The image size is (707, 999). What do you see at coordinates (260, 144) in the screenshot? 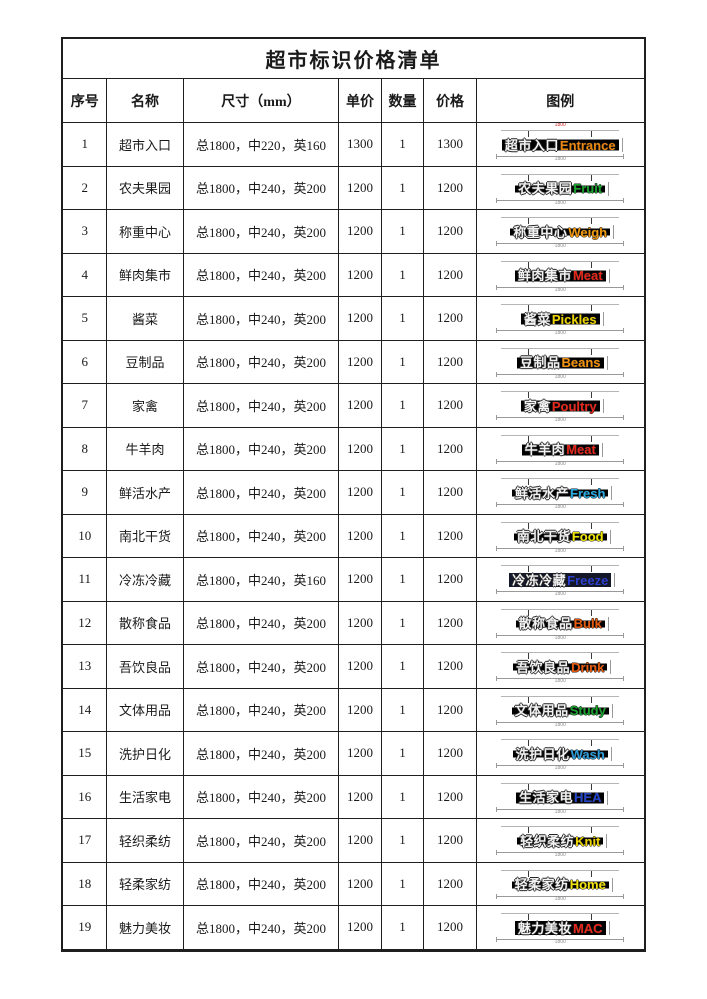
I see `cell-size: 总1800，中220，英160` at bounding box center [260, 144].